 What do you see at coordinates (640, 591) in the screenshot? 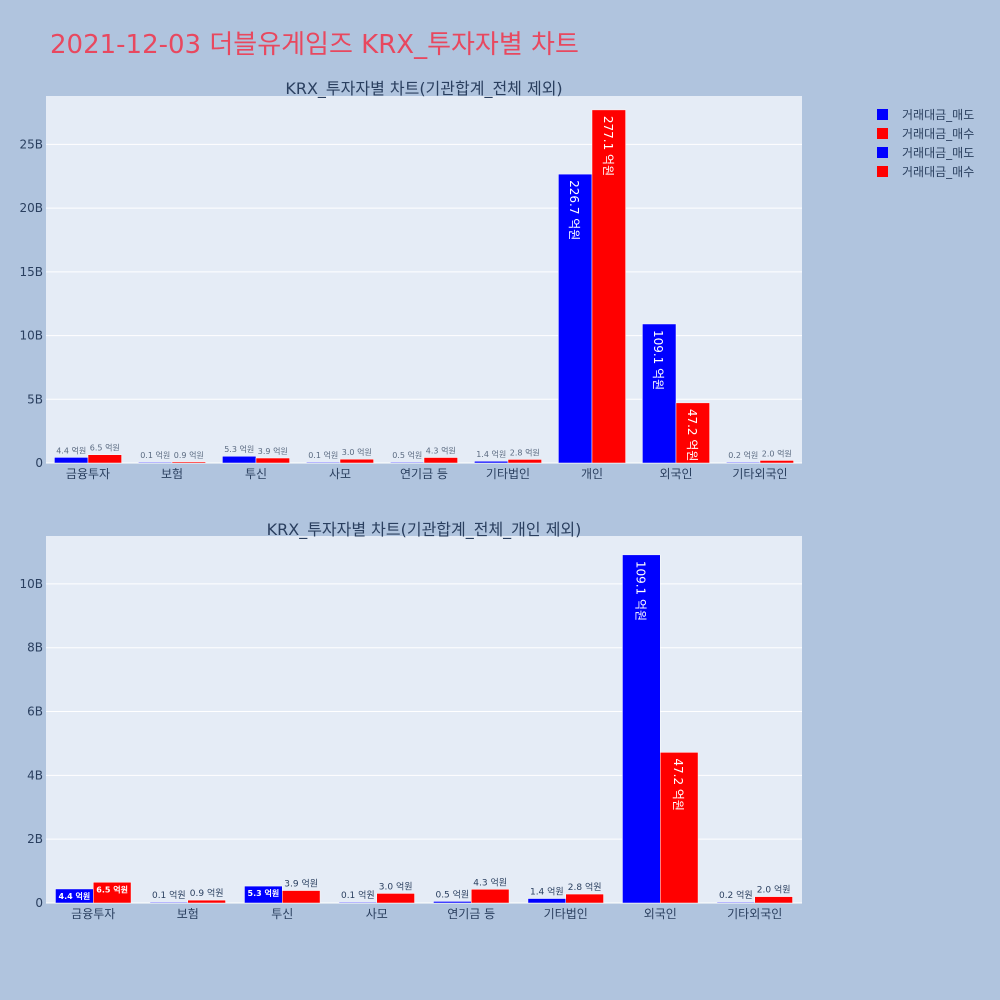
I see `bar-data-label: 109.1 억원` at bounding box center [640, 591].